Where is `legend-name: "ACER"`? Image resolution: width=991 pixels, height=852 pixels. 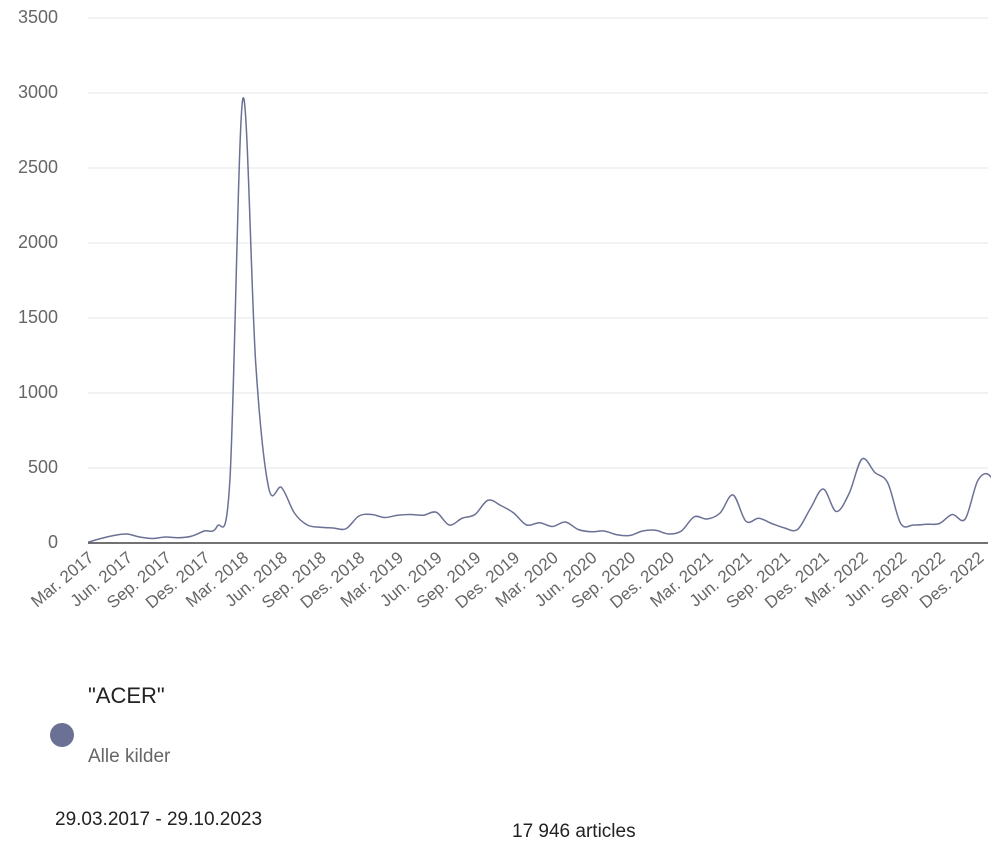 legend-name: "ACER" is located at coordinates (126, 695).